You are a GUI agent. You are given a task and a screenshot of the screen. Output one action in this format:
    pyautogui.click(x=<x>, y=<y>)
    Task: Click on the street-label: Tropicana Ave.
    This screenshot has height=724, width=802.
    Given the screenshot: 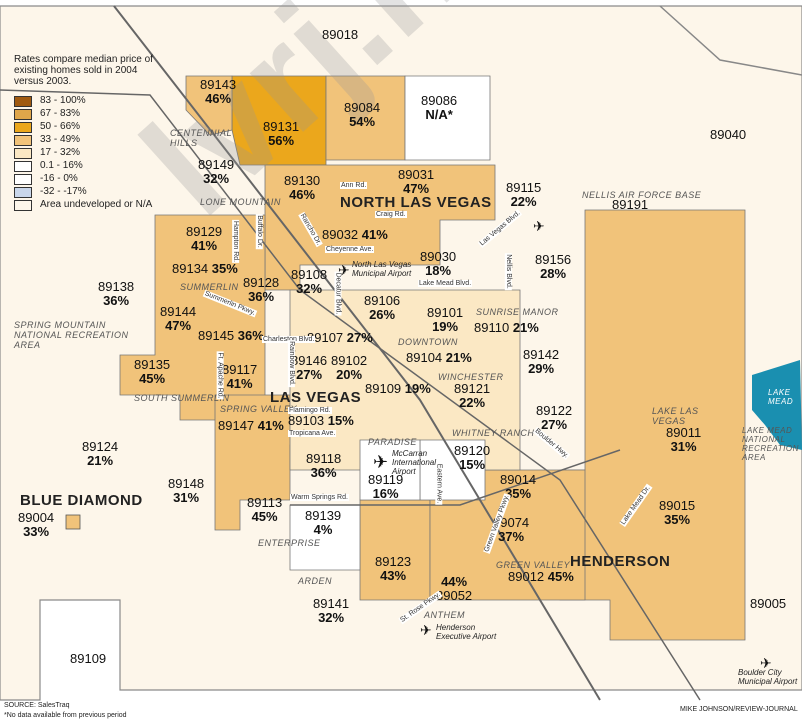 What is the action you would take?
    pyautogui.click(x=312, y=433)
    